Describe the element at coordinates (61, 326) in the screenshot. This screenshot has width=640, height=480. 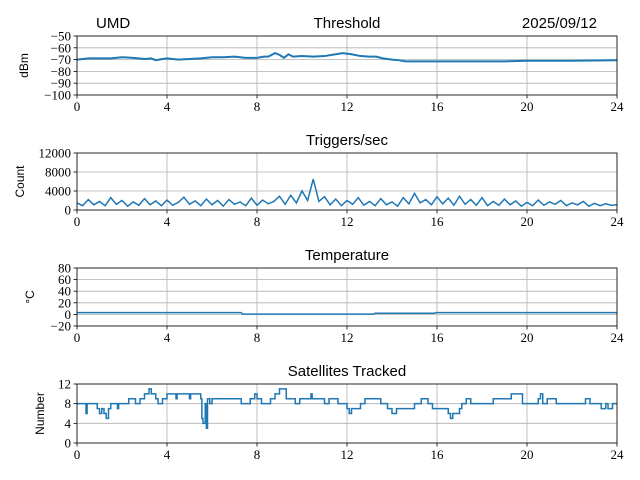
I see `y-tick-label: −20` at that location.